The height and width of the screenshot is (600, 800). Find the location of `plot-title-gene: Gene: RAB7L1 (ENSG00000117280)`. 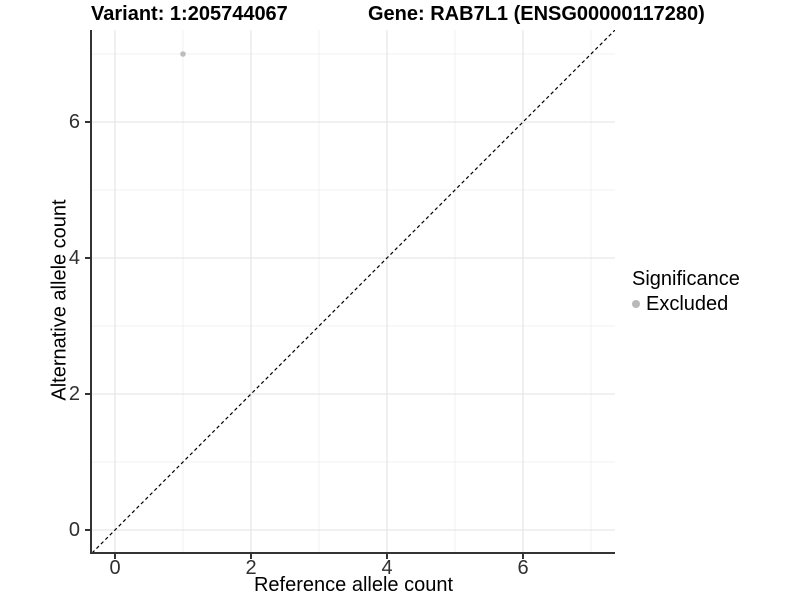

plot-title-gene: Gene: RAB7L1 (ENSG00000117280) is located at coordinates (536, 14).